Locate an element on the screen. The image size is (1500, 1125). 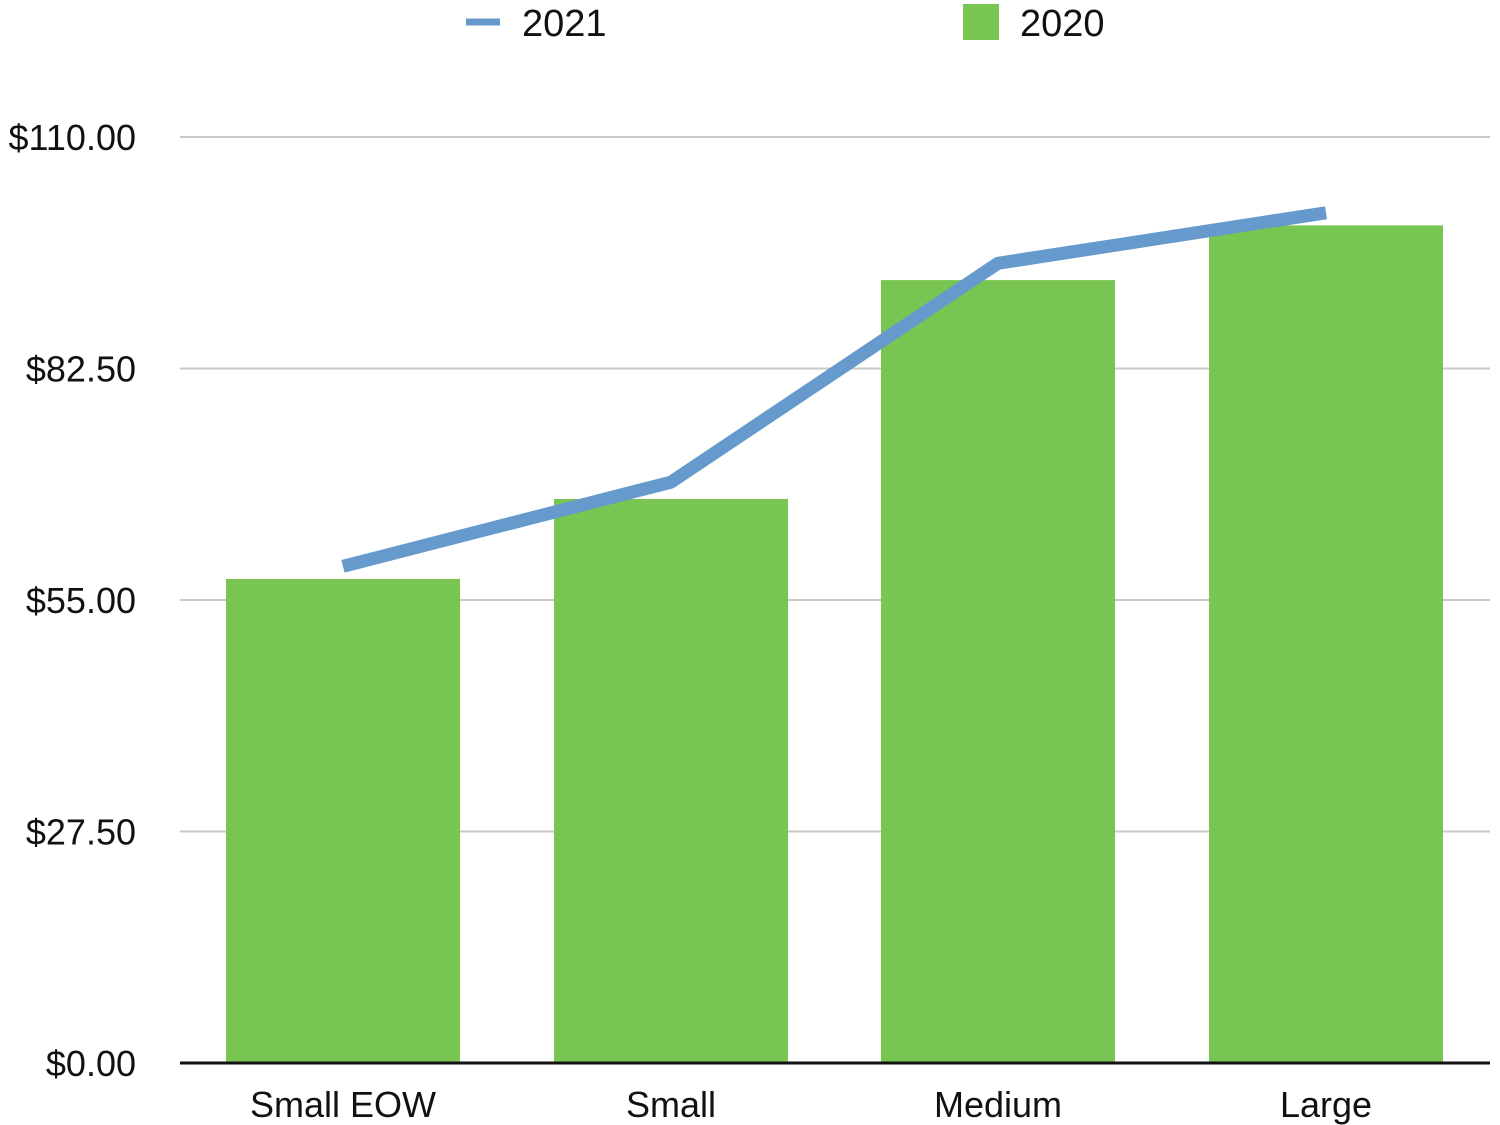
y-tick-label: $27.50 is located at coordinates (81, 832).